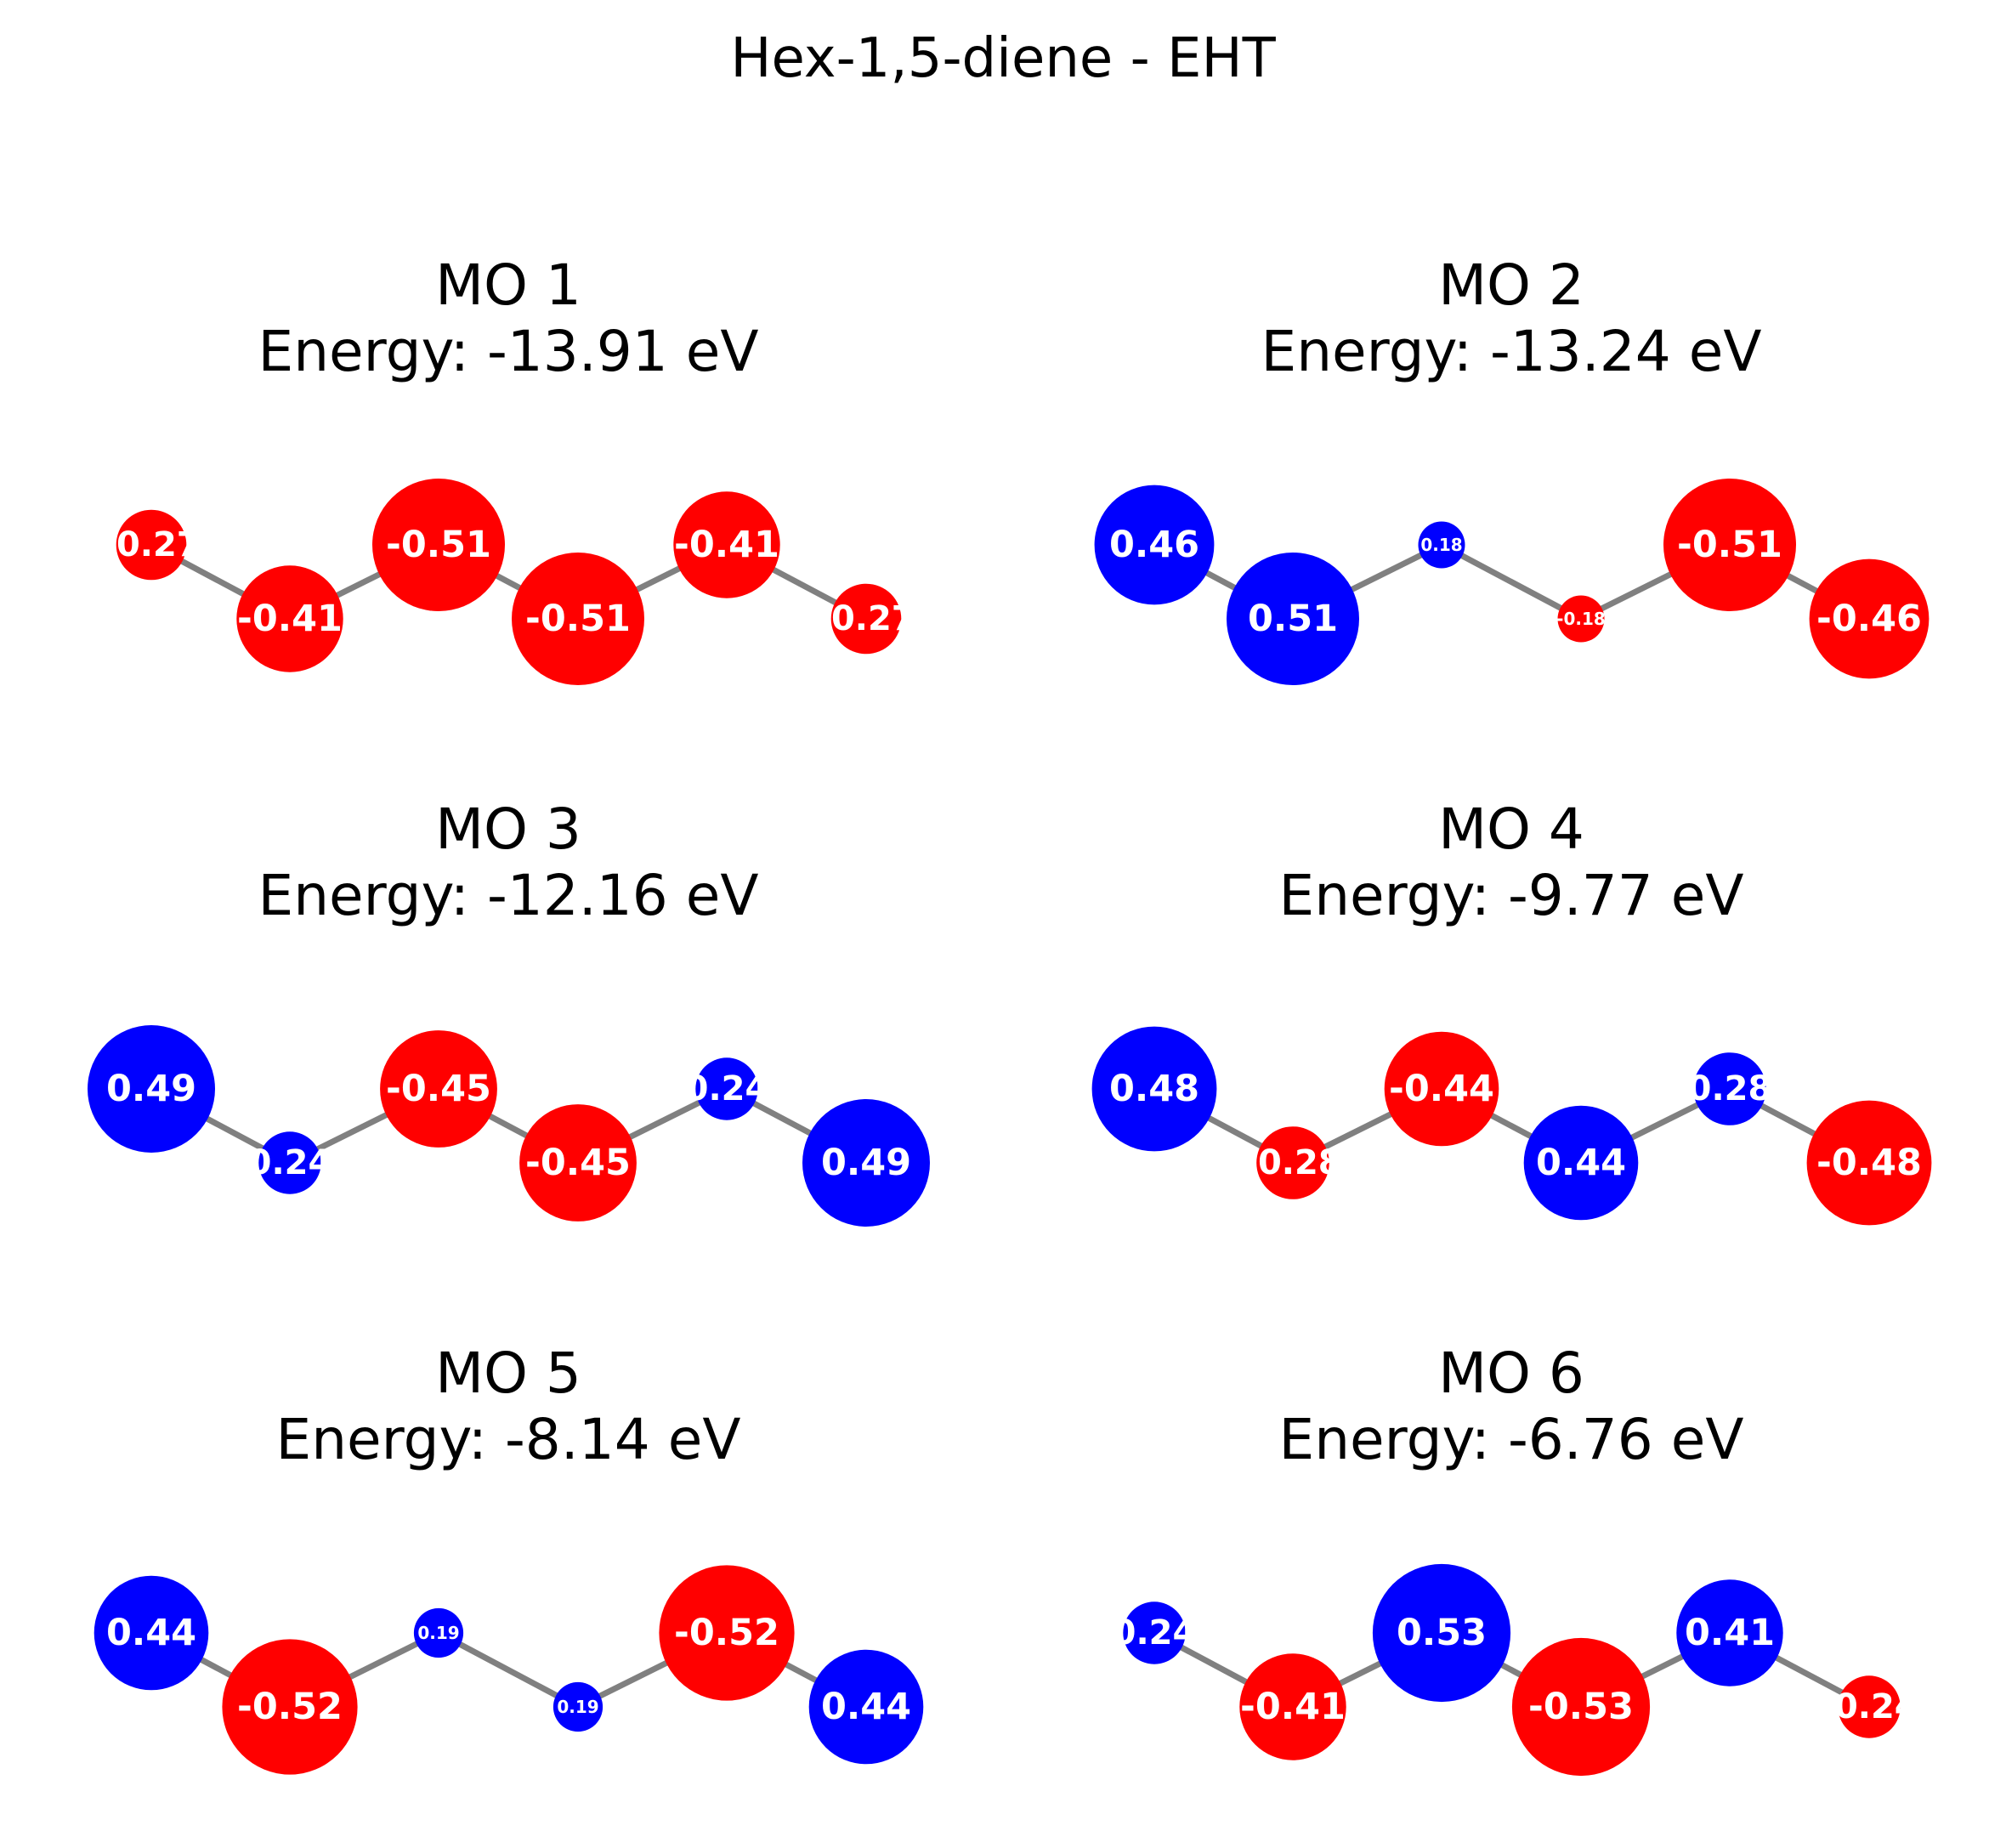  What do you see at coordinates (1003, 58) in the screenshot?
I see `figure-title: Hex-1,5-diene - EHT` at bounding box center [1003, 58].